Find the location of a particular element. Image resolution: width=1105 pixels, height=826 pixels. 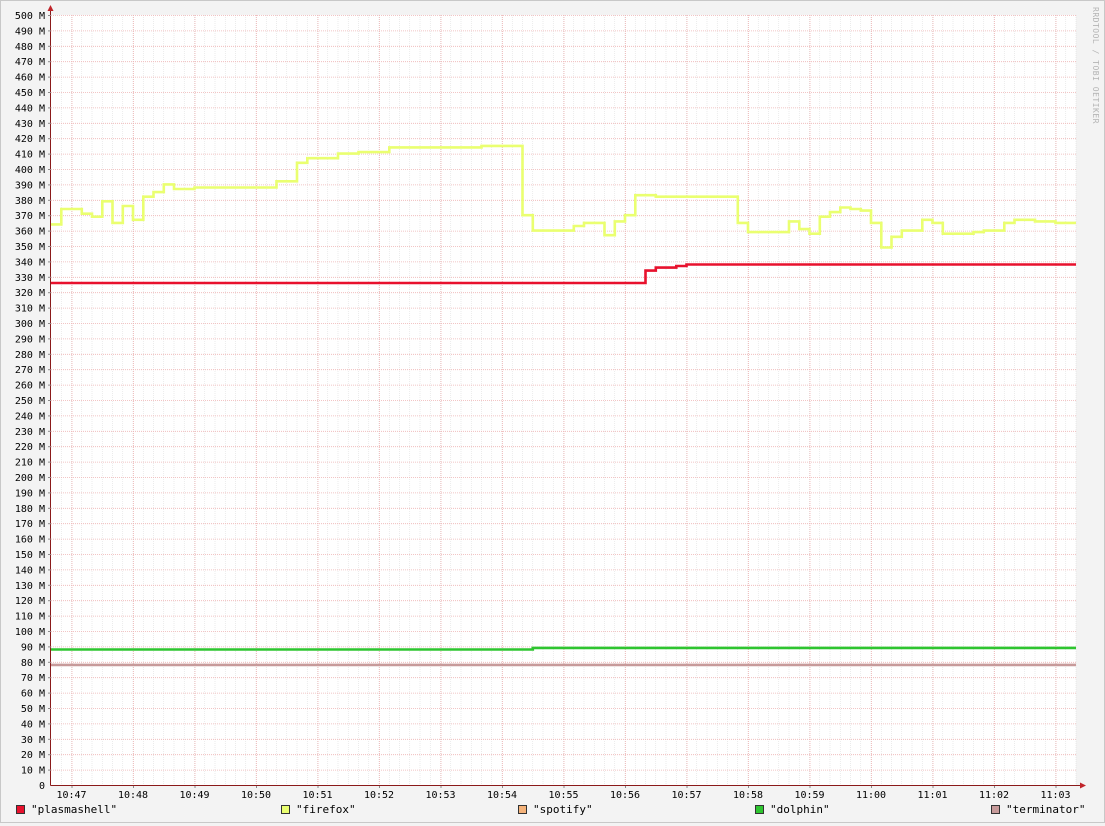

y-tick-label: 80 M is located at coordinates (33, 663).